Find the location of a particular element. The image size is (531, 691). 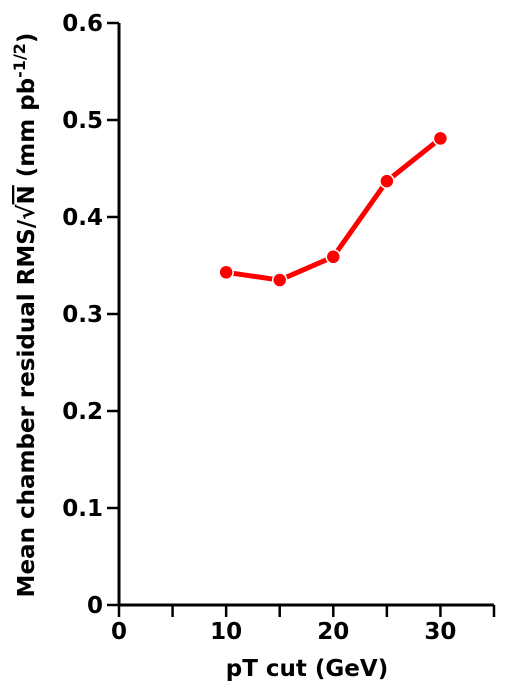

y-axis-label-radicand: N is located at coordinates (27, 194).